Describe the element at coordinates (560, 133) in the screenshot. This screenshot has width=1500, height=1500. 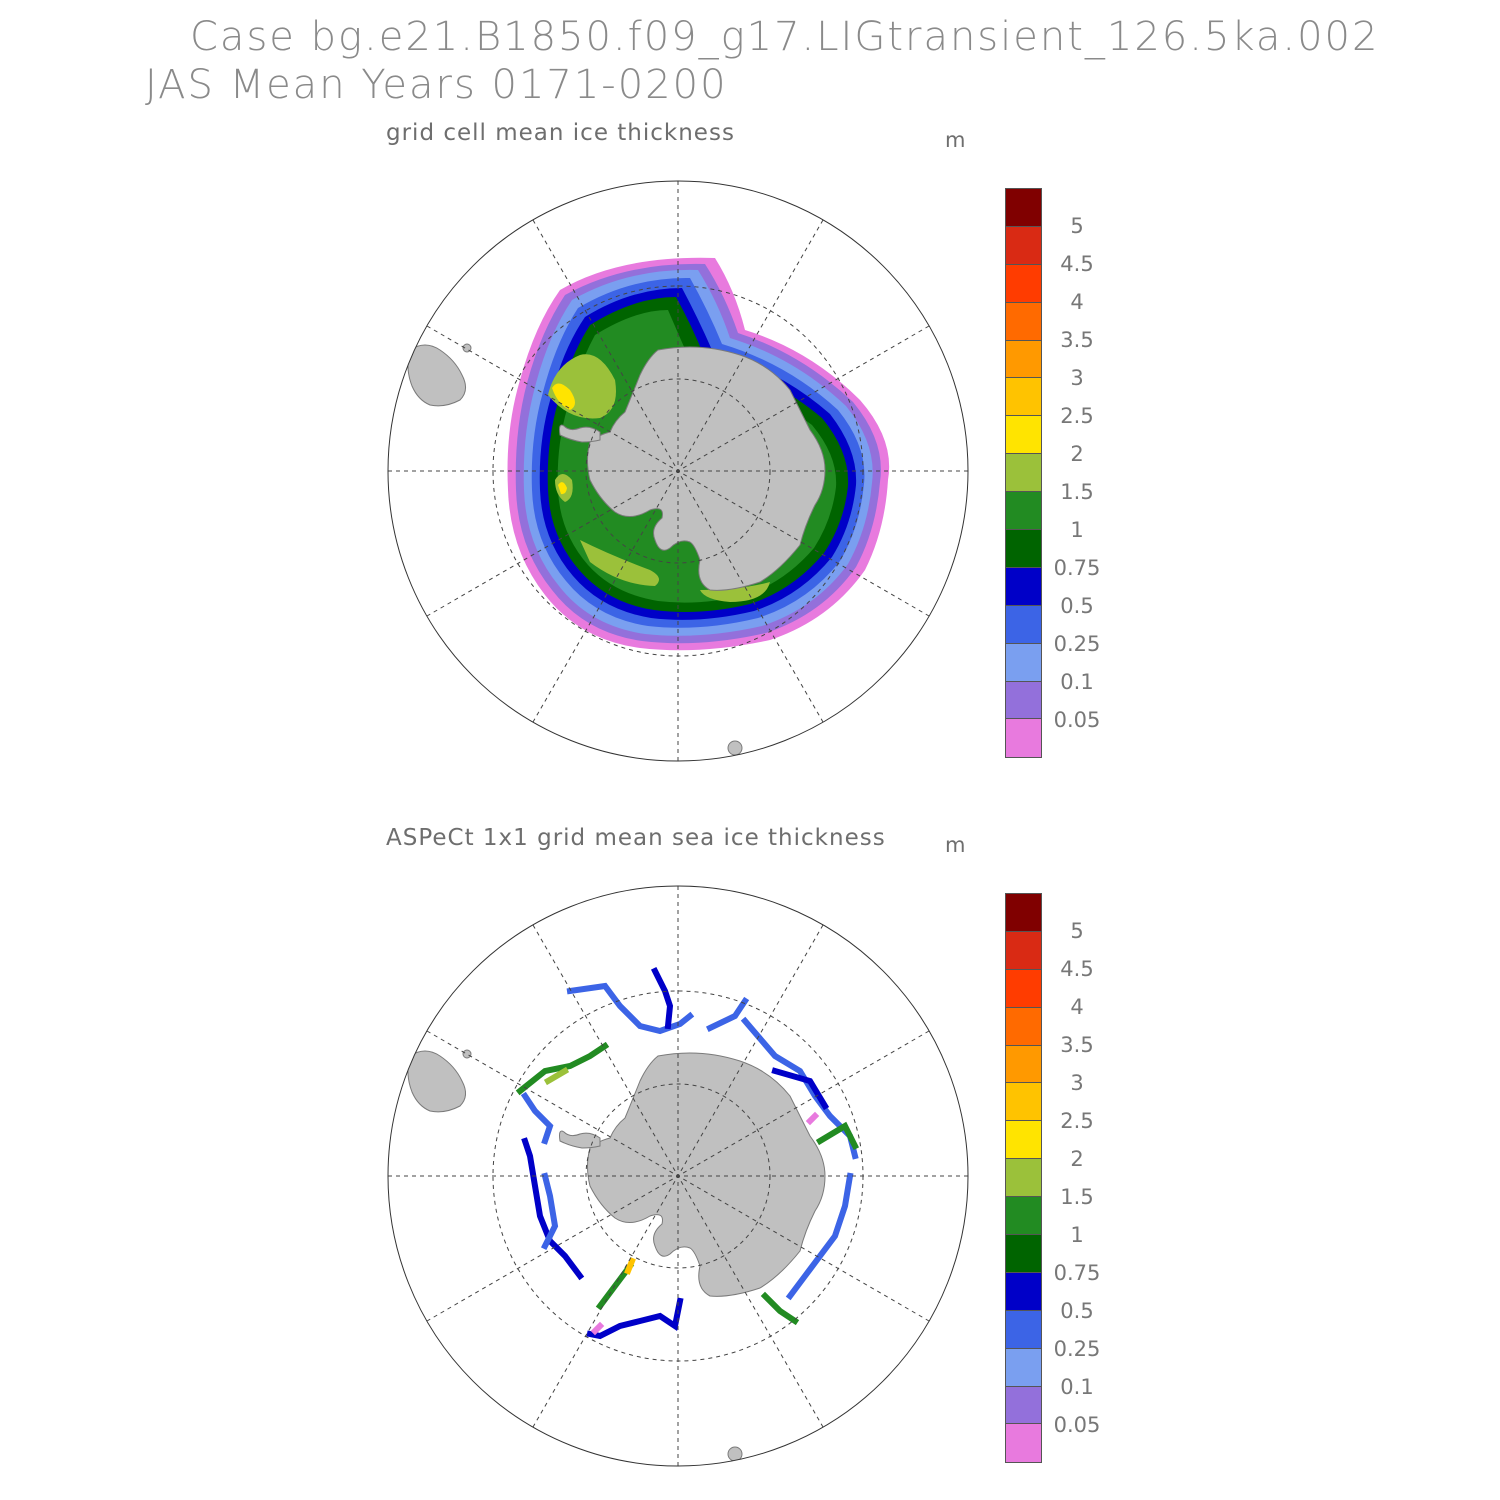
I see `panel1-title: grid cell mean ice thickness` at that location.